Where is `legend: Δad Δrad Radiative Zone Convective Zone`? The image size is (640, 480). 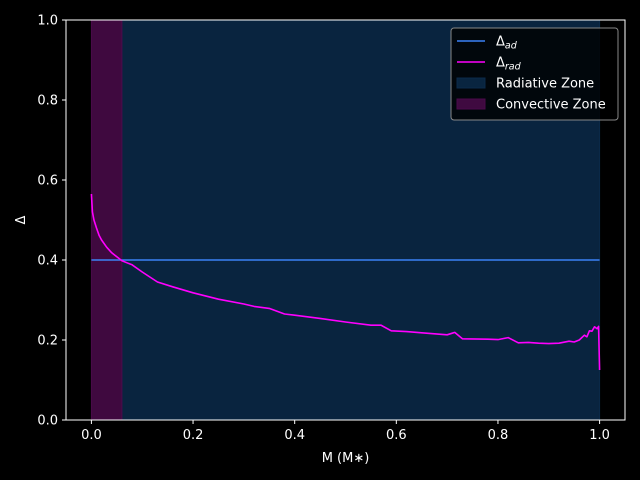 legend: Δad Δrad Radiative Zone Convective Zone is located at coordinates (534, 74).